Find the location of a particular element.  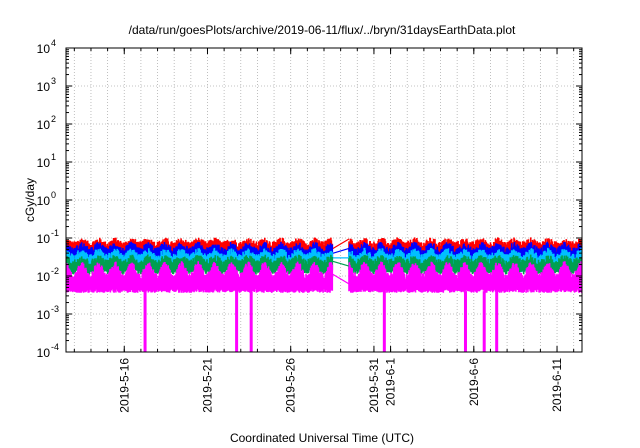

y-tick-exponent: -1 is located at coordinates (55, 233).